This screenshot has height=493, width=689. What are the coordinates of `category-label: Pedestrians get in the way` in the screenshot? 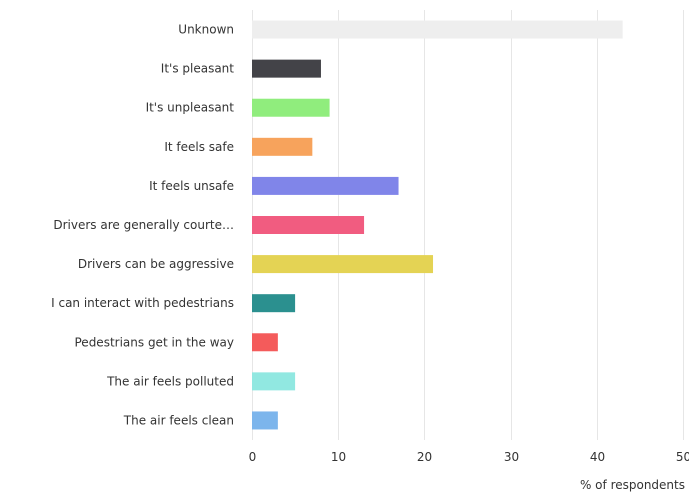 It's located at (155, 342).